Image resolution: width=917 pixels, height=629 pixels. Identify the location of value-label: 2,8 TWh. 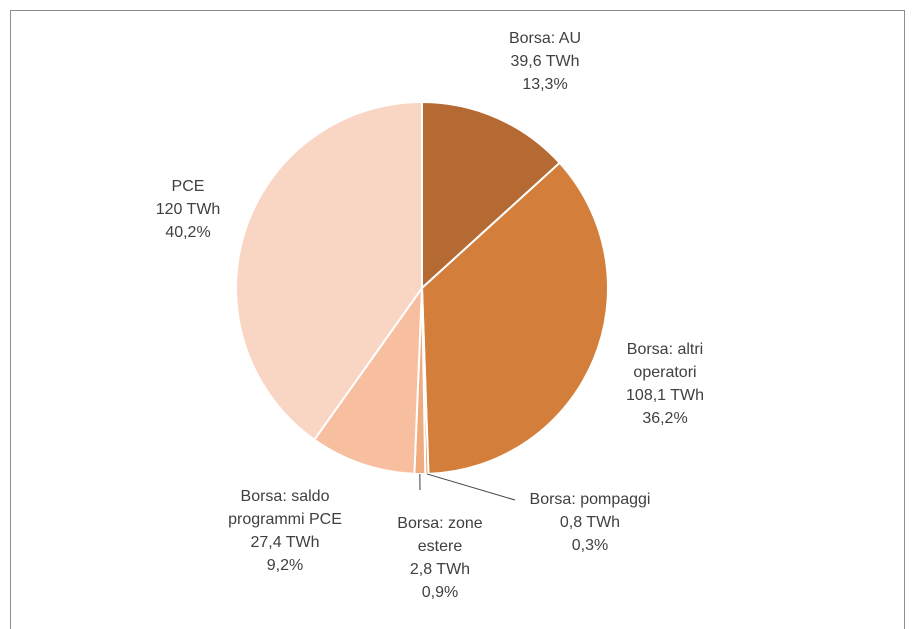
(440, 569).